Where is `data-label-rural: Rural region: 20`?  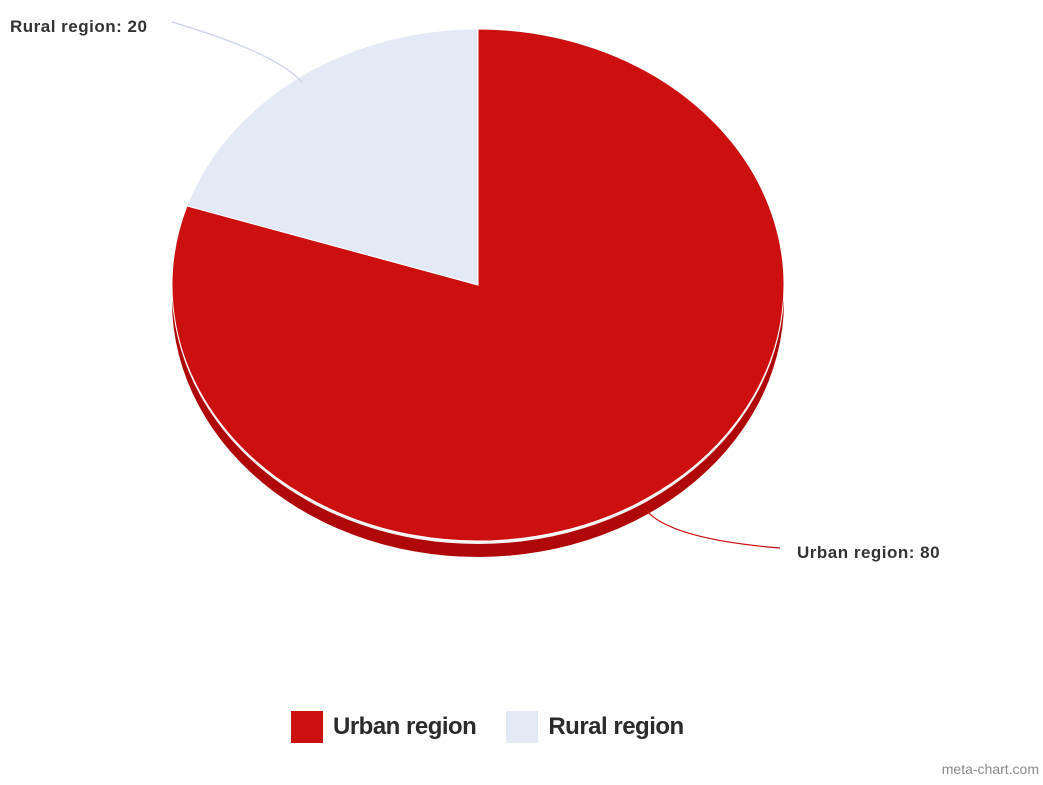 data-label-rural: Rural region: 20 is located at coordinates (78, 26).